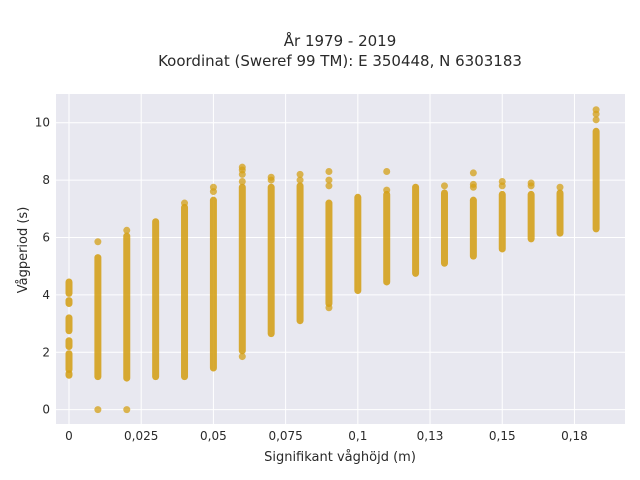 The height and width of the screenshot is (480, 640). I want to click on y-tick-label: 2, so click(46, 352).